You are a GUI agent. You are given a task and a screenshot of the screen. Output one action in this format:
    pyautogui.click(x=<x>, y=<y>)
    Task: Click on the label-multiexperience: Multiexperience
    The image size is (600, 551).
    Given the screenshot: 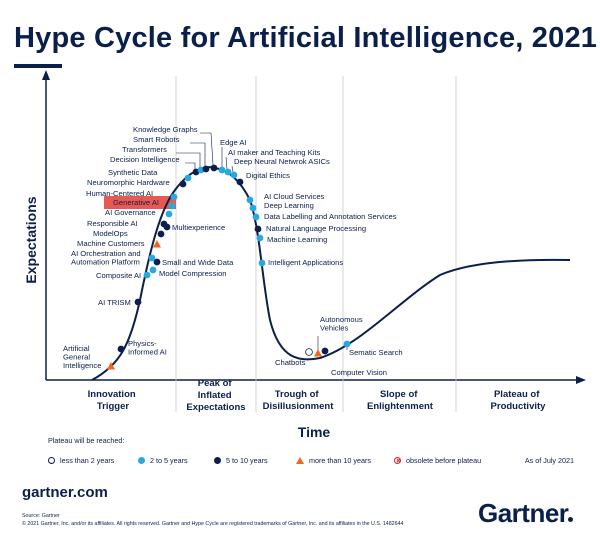 What is the action you would take?
    pyautogui.click(x=198, y=227)
    